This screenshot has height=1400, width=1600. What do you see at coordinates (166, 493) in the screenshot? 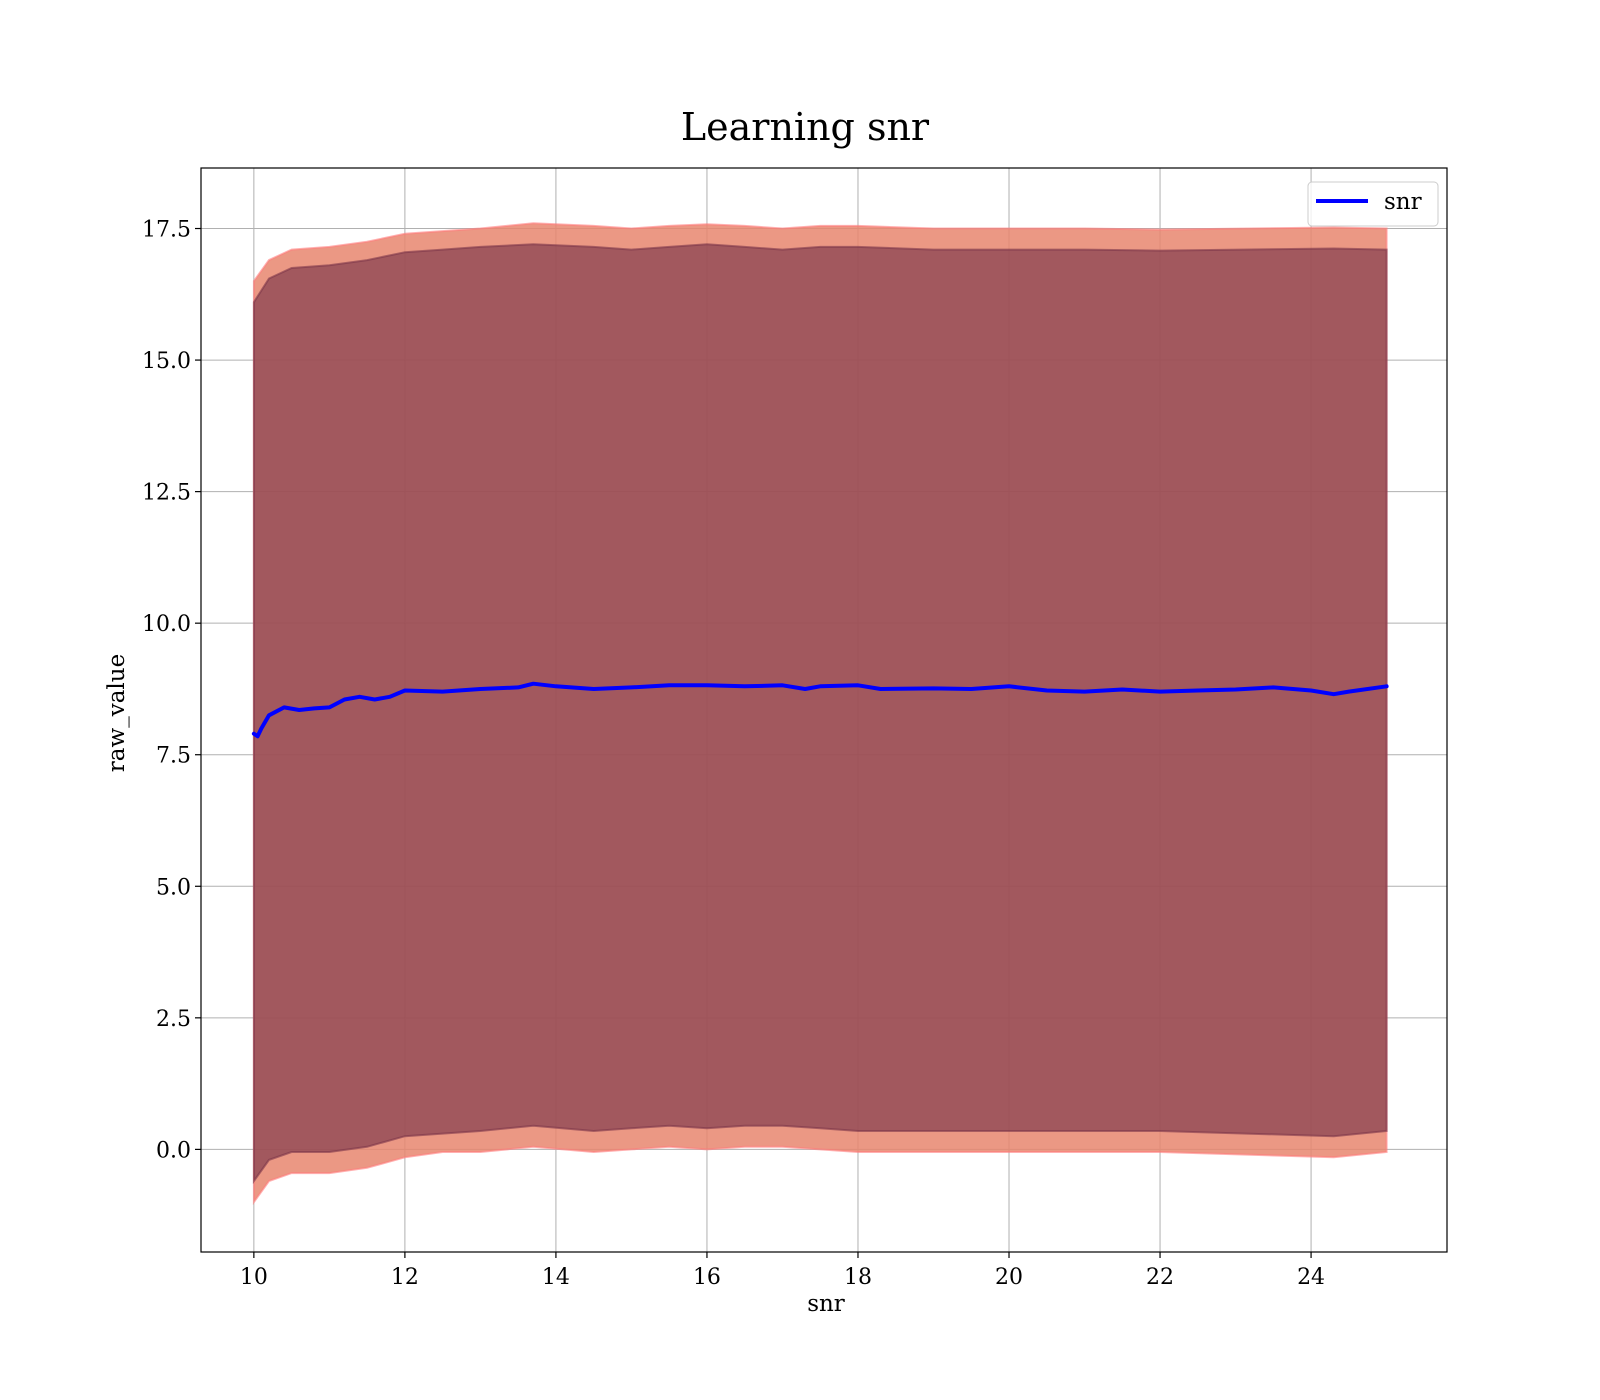
I see `y-tick-label: 12.5` at bounding box center [166, 493].